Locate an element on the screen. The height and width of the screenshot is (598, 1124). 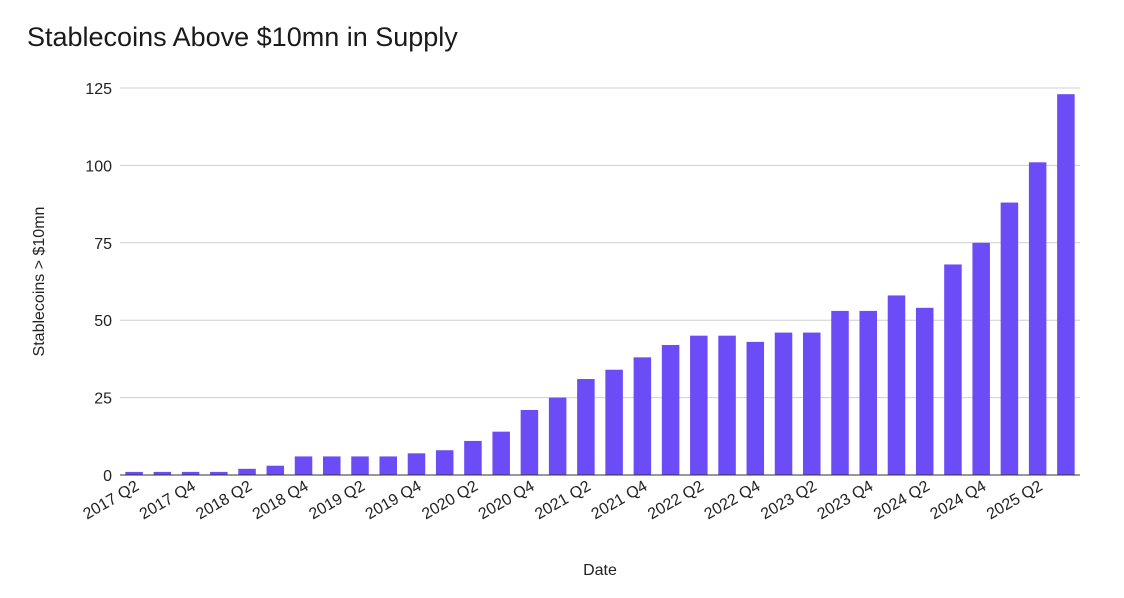
x-tick-label: 2020 Q2 is located at coordinates (450, 500).